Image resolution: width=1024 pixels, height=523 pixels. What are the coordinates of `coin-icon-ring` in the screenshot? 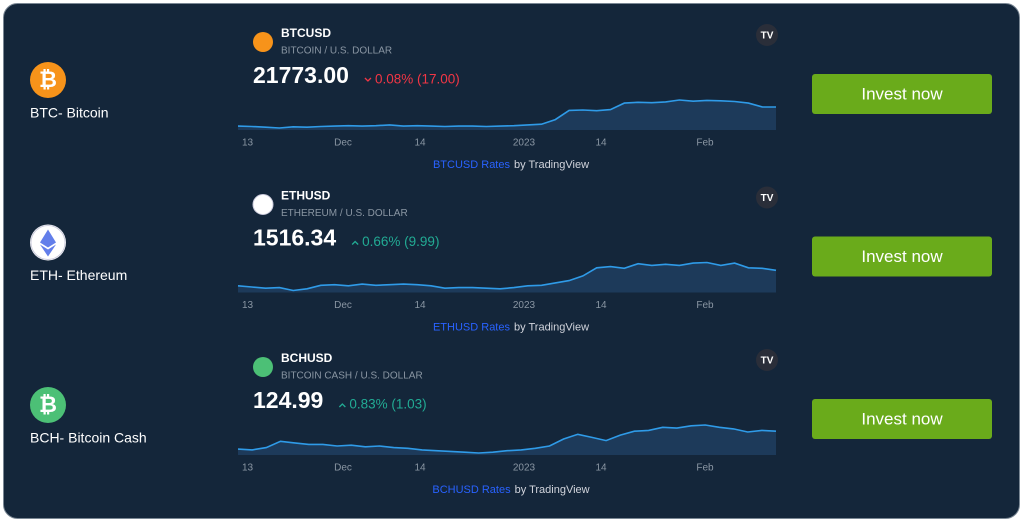 It's located at (48, 242).